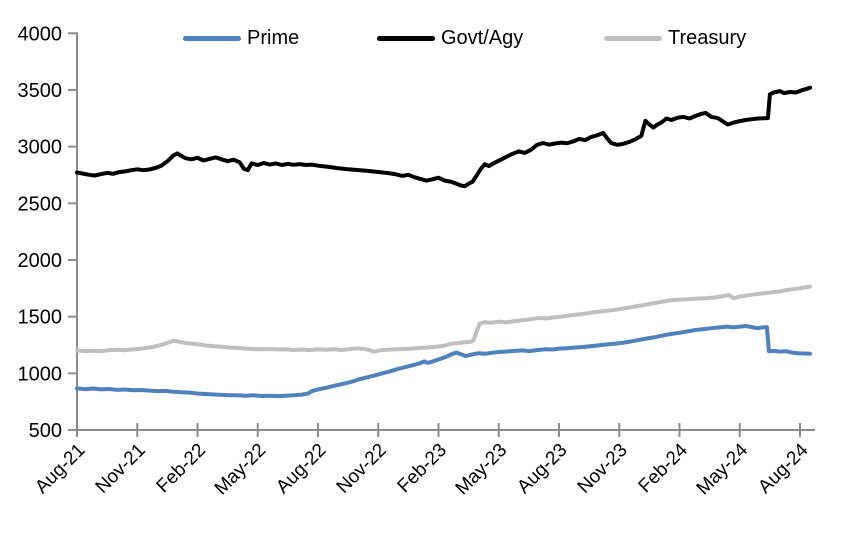 The image size is (852, 538). What do you see at coordinates (241, 470) in the screenshot?
I see `x-tick-label: May-22` at bounding box center [241, 470].